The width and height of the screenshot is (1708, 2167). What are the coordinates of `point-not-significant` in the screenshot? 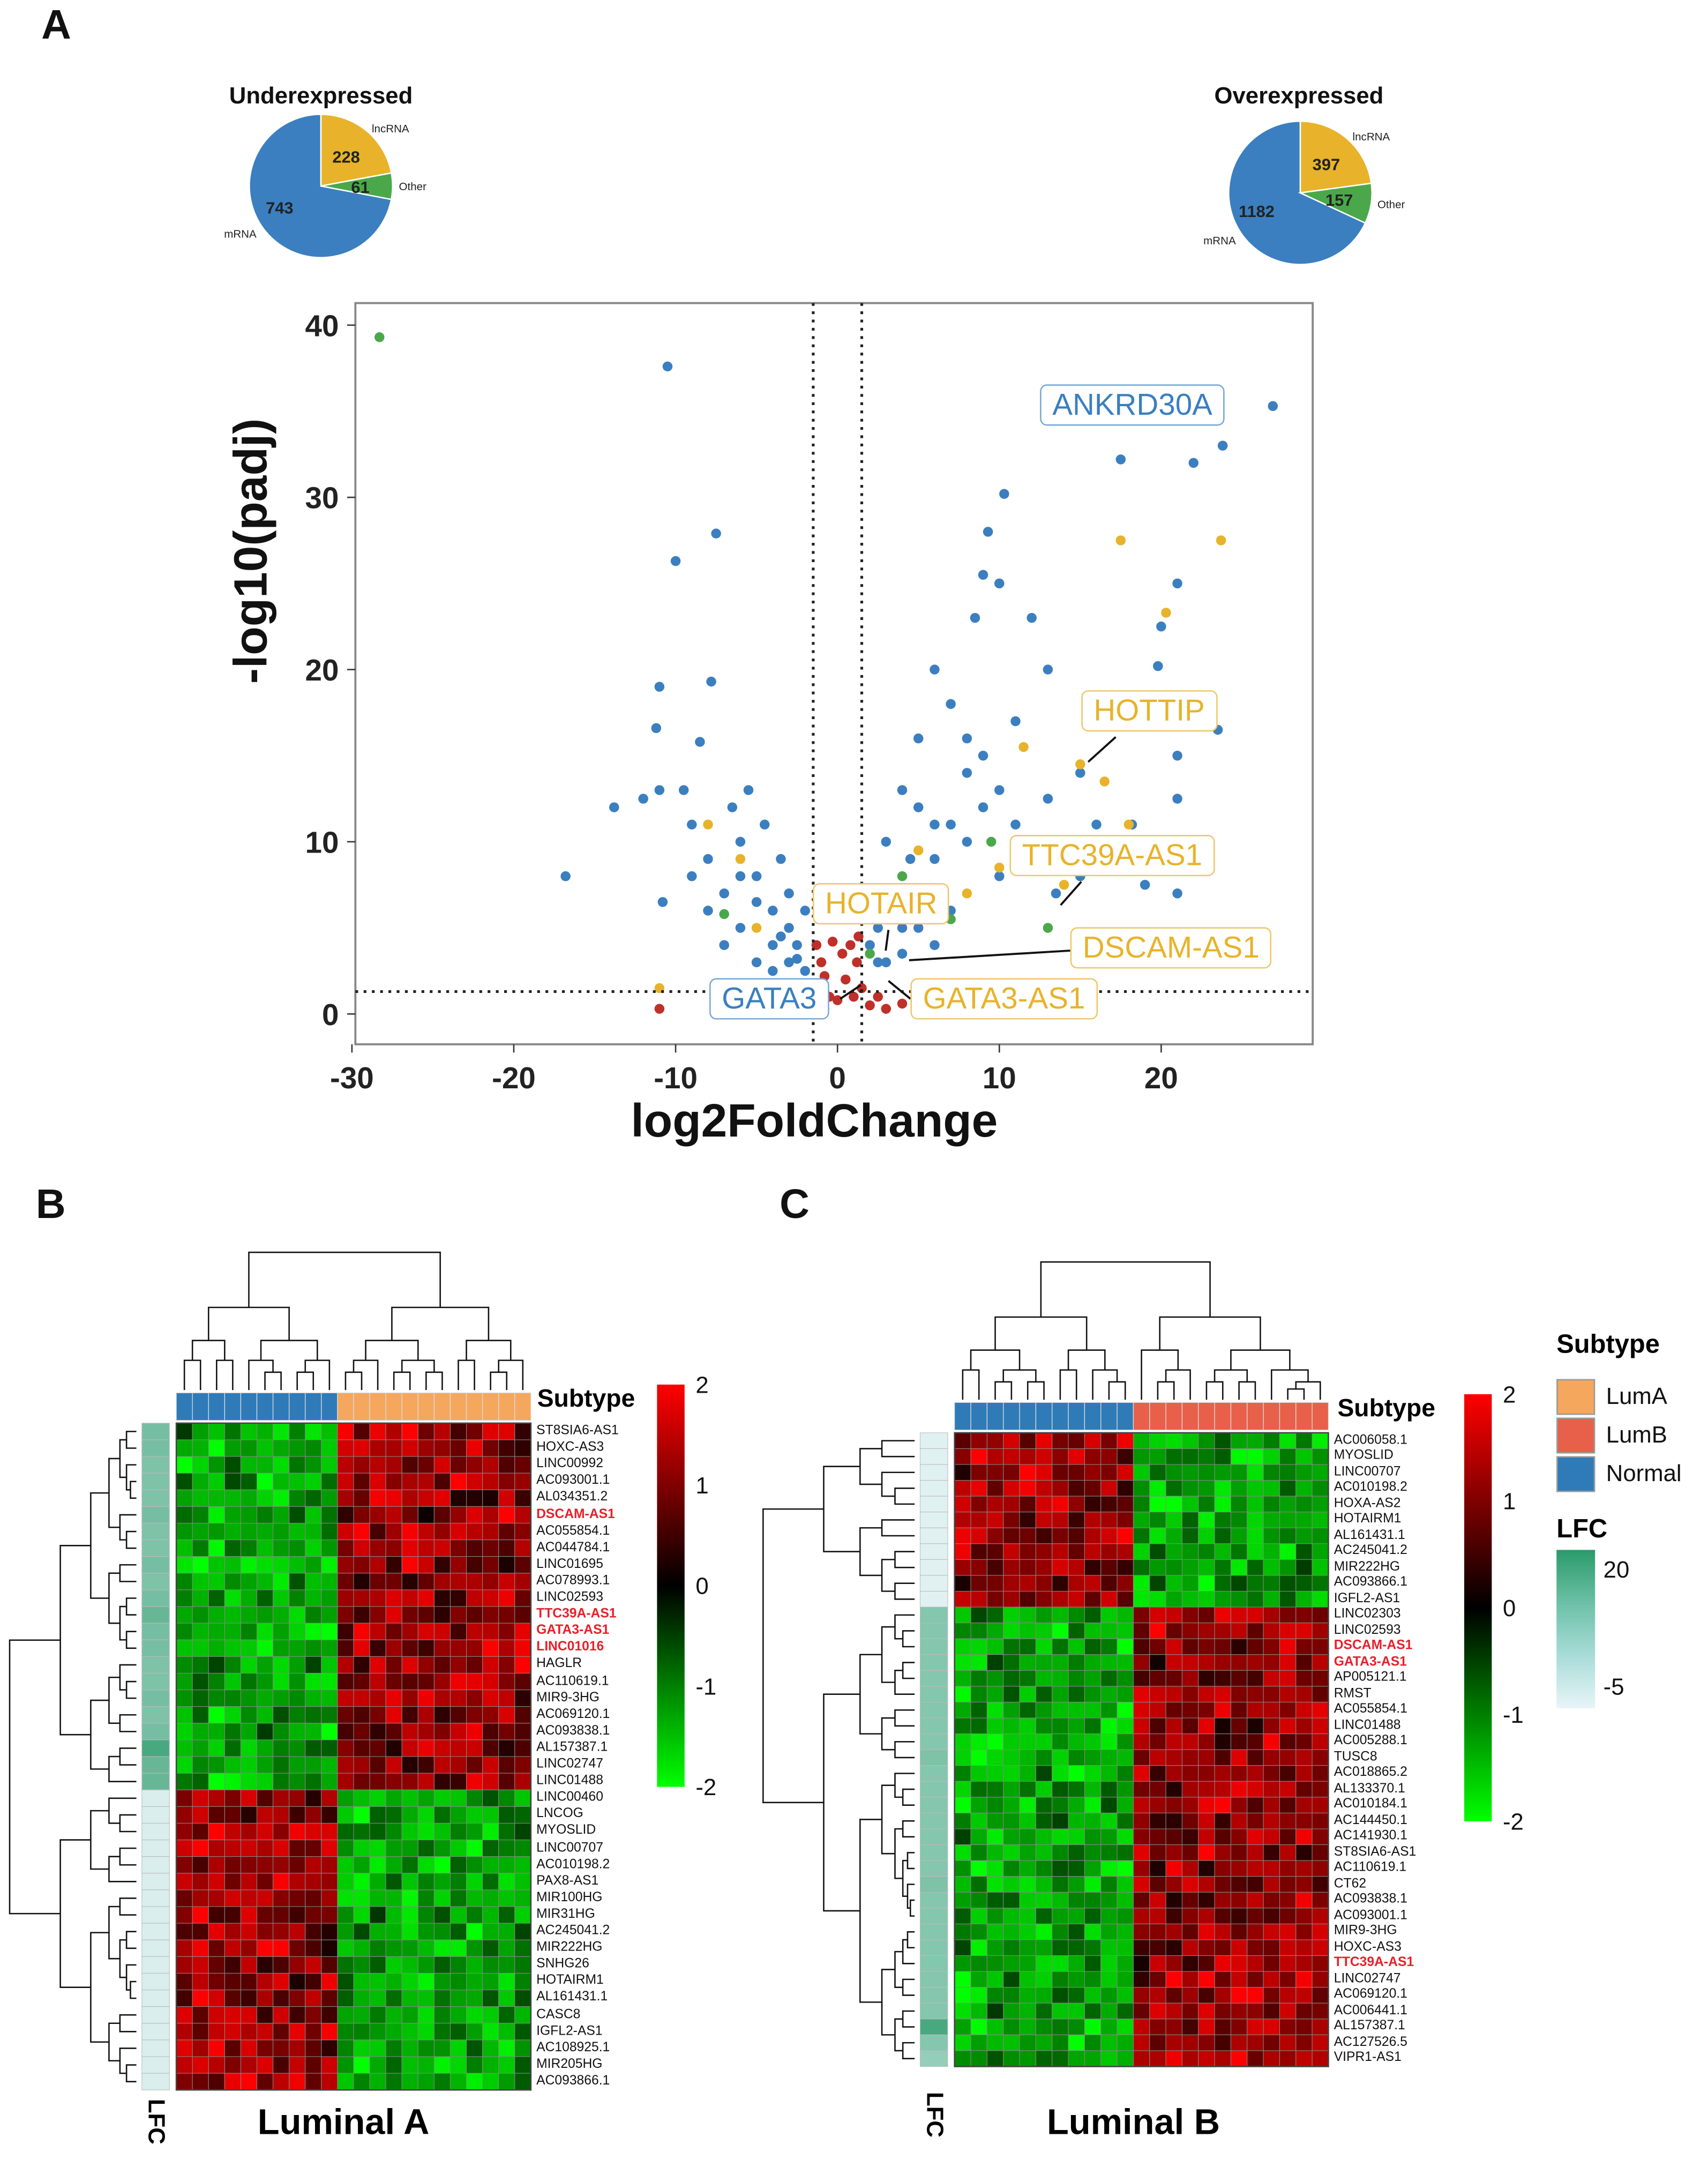 It's located at (878, 996).